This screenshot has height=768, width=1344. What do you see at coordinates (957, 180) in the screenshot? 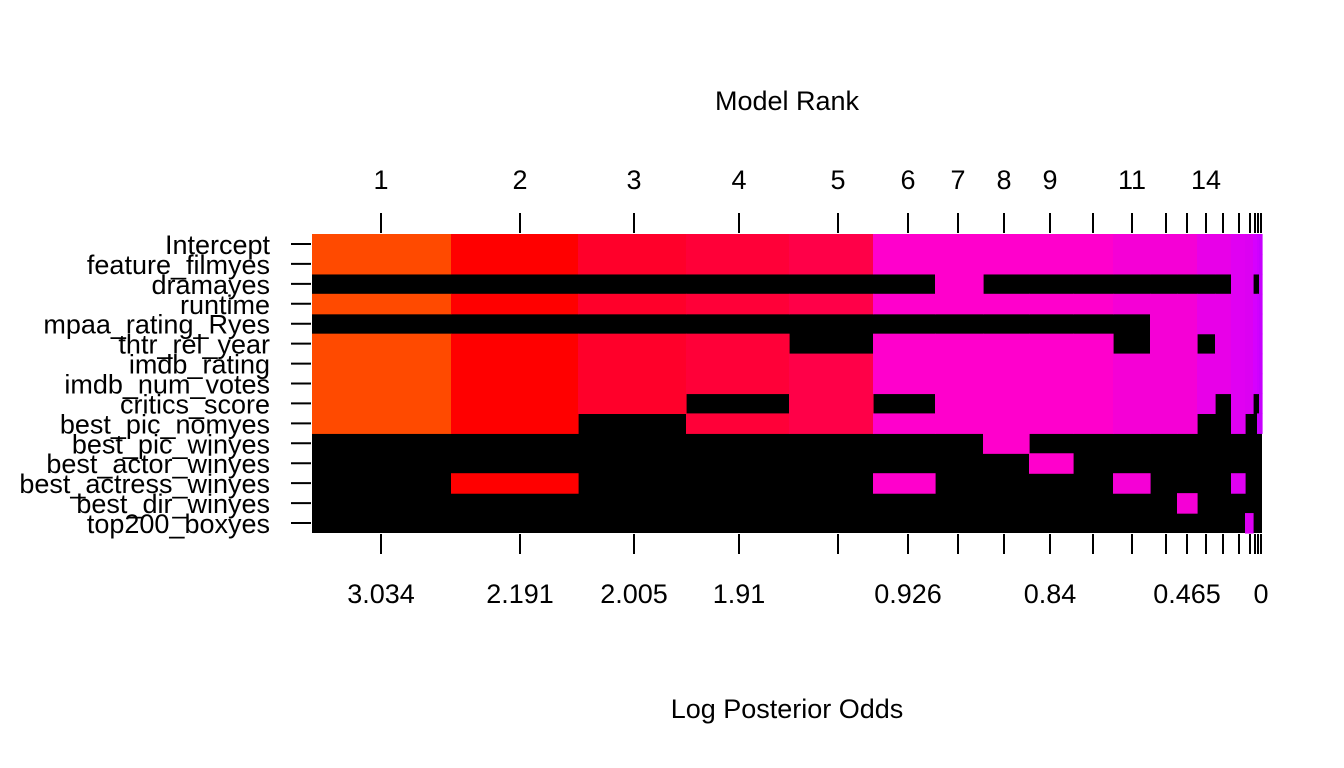
I see `top-tick-label-7: 7` at bounding box center [957, 180].